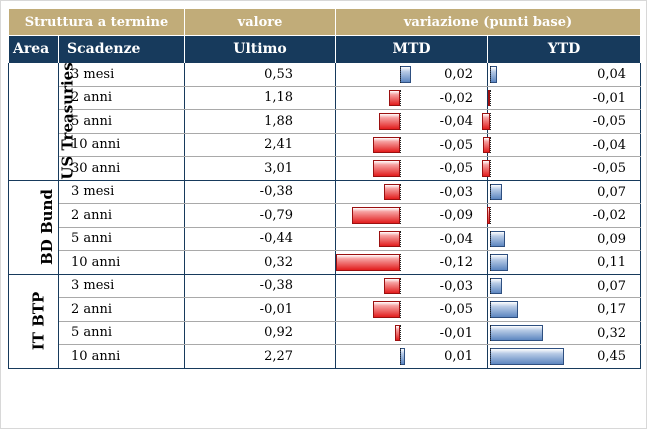 Image resolution: width=647 pixels, height=429 pixels. What do you see at coordinates (411, 333) in the screenshot?
I see `mtd-cell: -0,01` at bounding box center [411, 333].